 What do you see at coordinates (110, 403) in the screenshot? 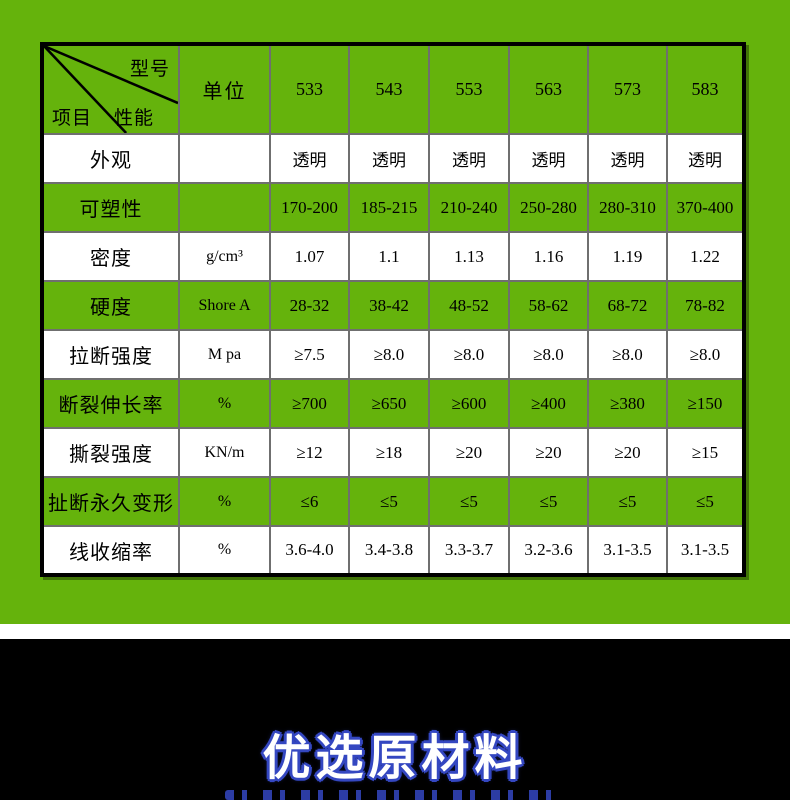
I see `row-label: 断裂伸长率` at bounding box center [110, 403].